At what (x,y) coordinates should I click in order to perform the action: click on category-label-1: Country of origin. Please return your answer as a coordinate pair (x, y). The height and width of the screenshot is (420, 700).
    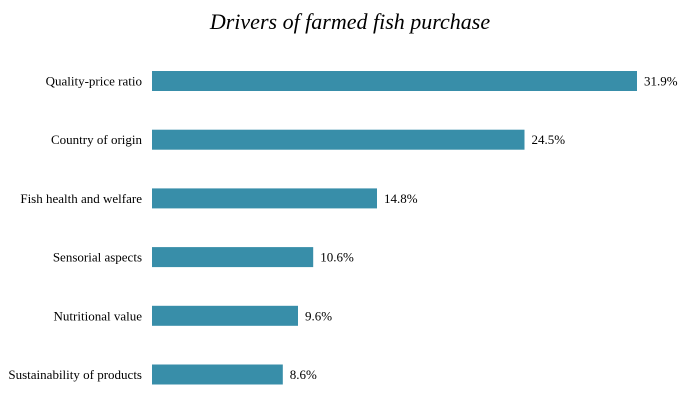
    Looking at the image, I should click on (96, 139).